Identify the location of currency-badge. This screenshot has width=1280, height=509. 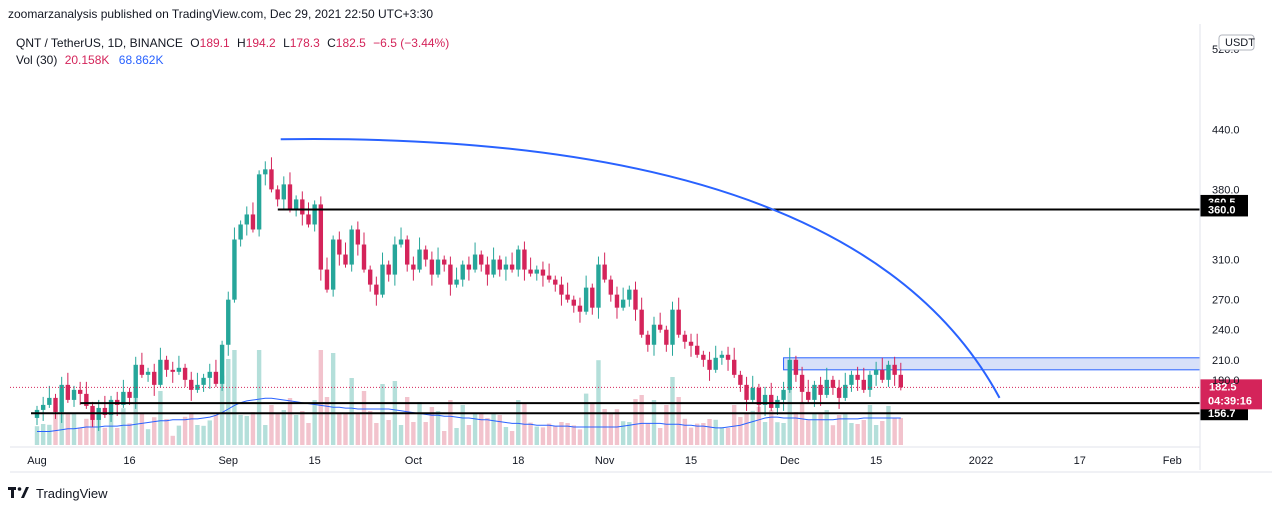
(1236, 42).